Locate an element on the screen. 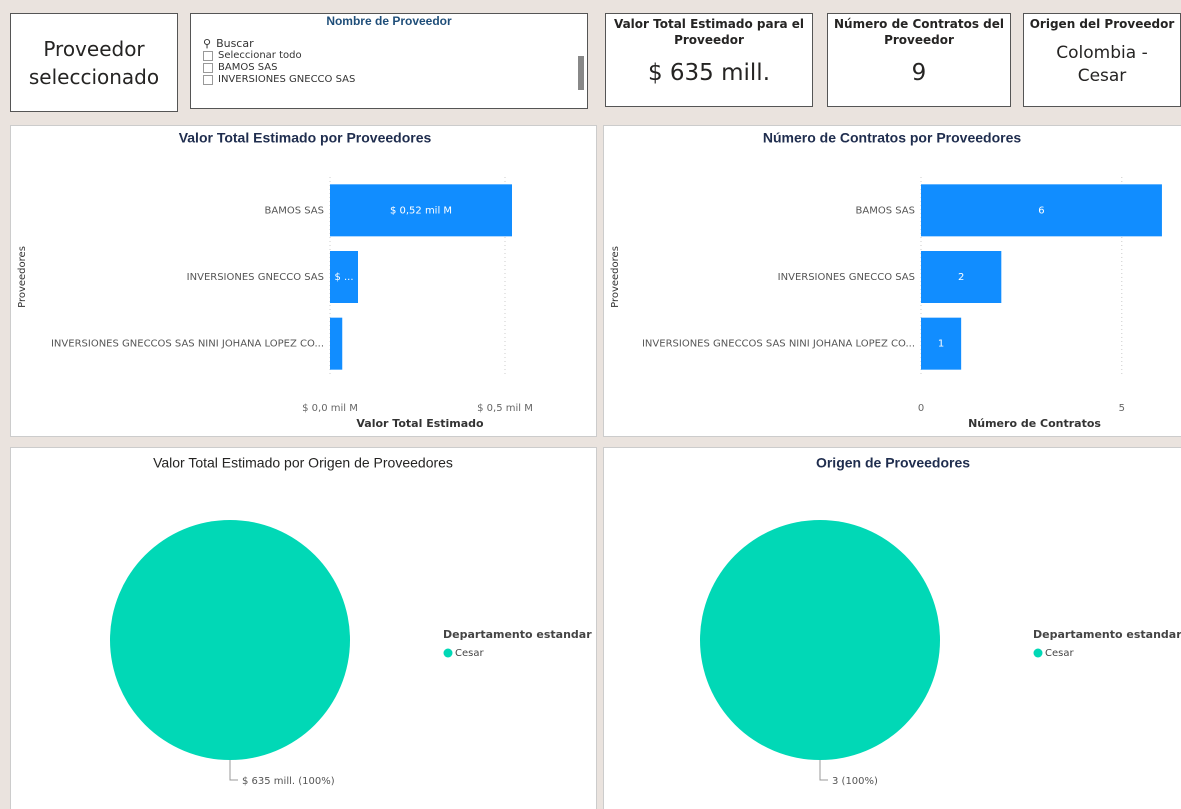  slicer-search: ⚲ Buscar is located at coordinates (228, 43).